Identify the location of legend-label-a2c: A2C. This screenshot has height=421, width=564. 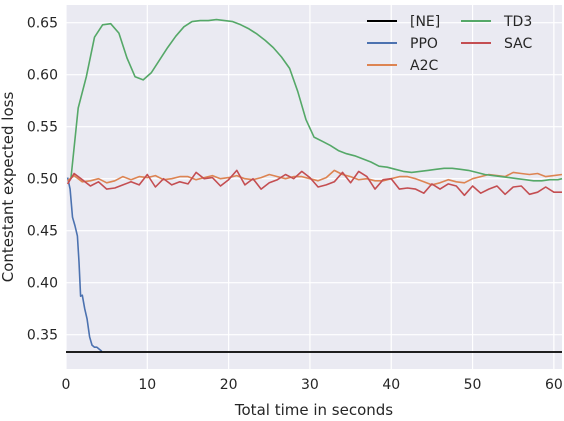
(424, 66).